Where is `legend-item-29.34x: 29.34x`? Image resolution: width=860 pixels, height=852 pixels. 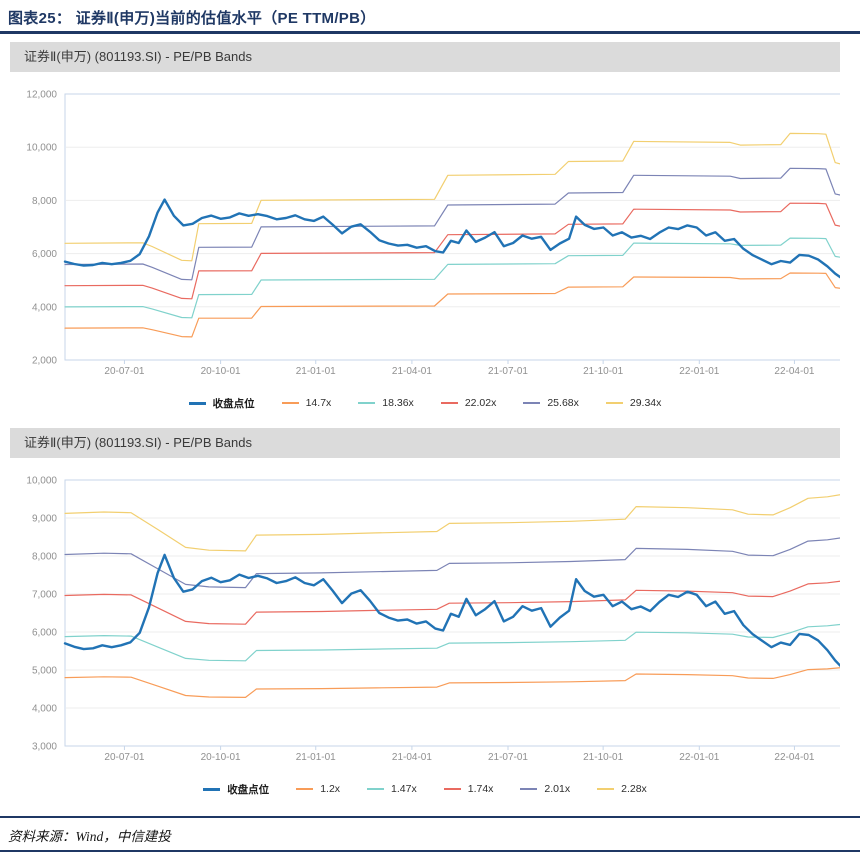 legend-item-29.34x: 29.34x is located at coordinates (633, 403).